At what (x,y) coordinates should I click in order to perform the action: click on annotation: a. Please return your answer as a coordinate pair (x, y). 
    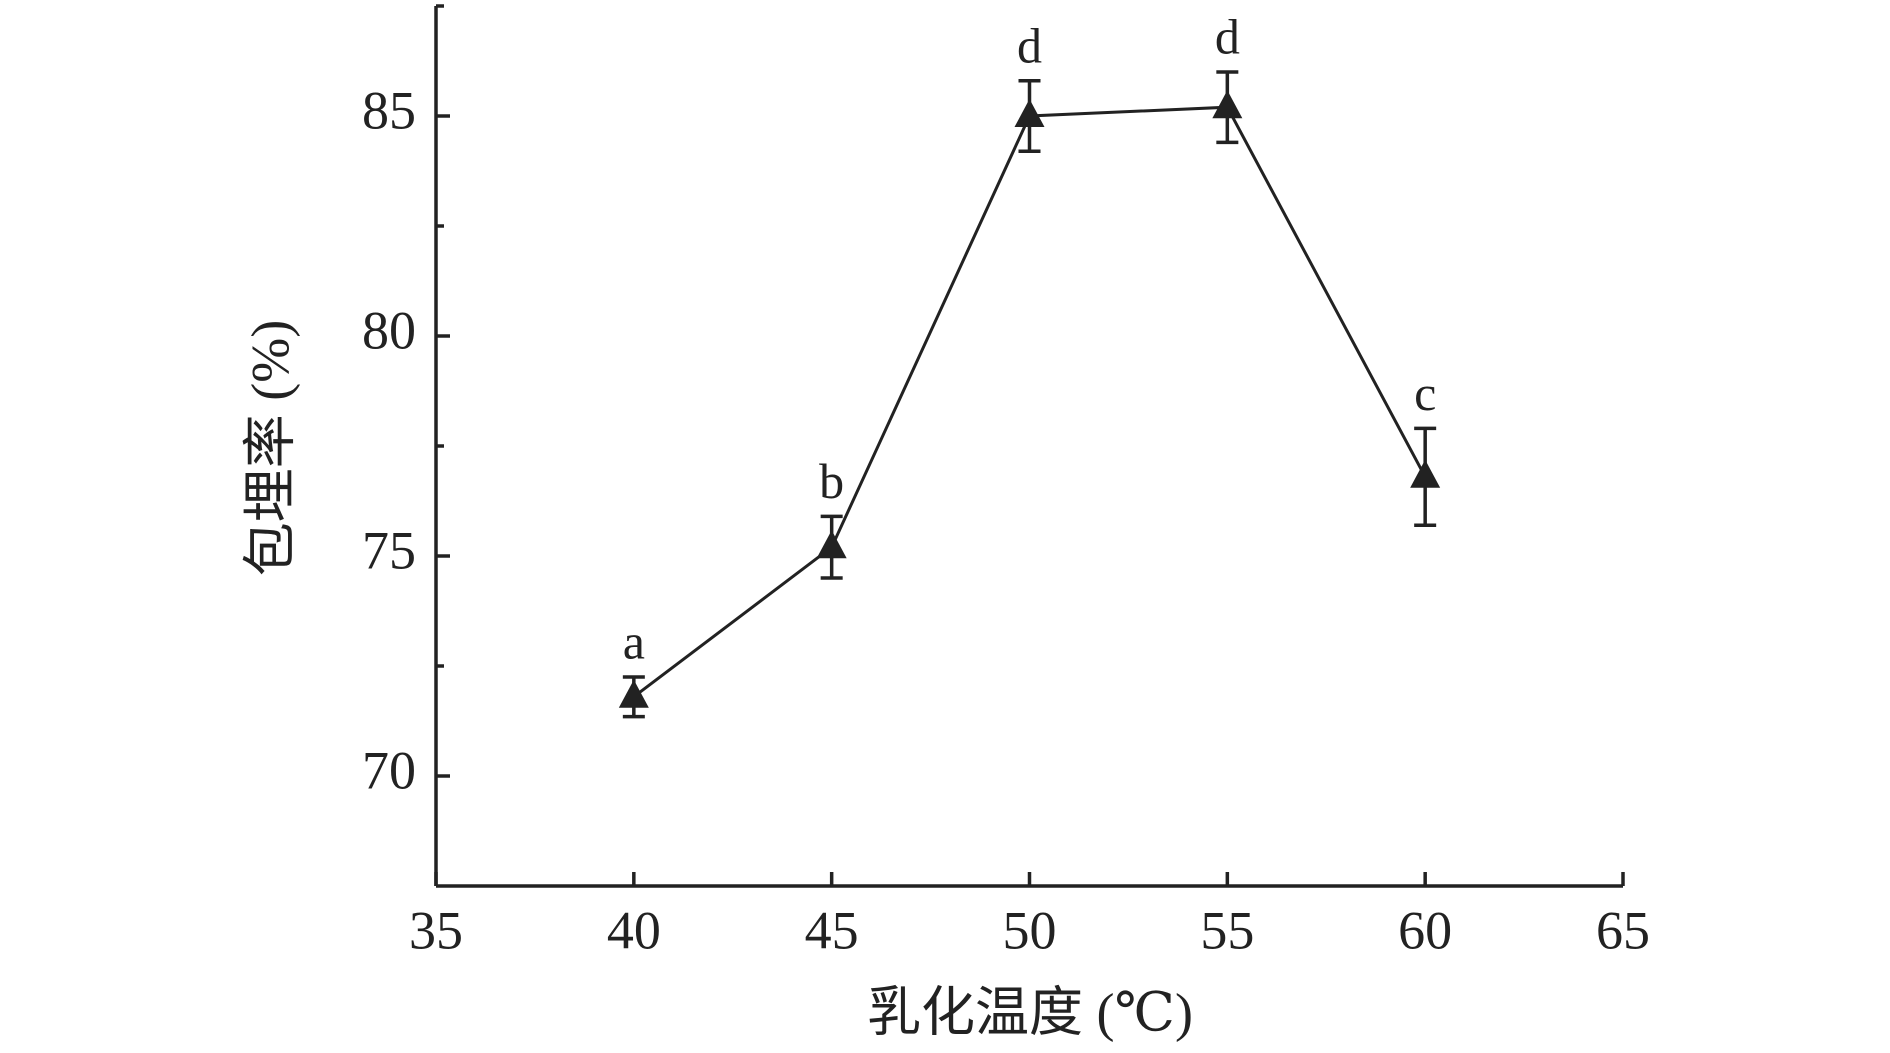
    Looking at the image, I should click on (634, 641).